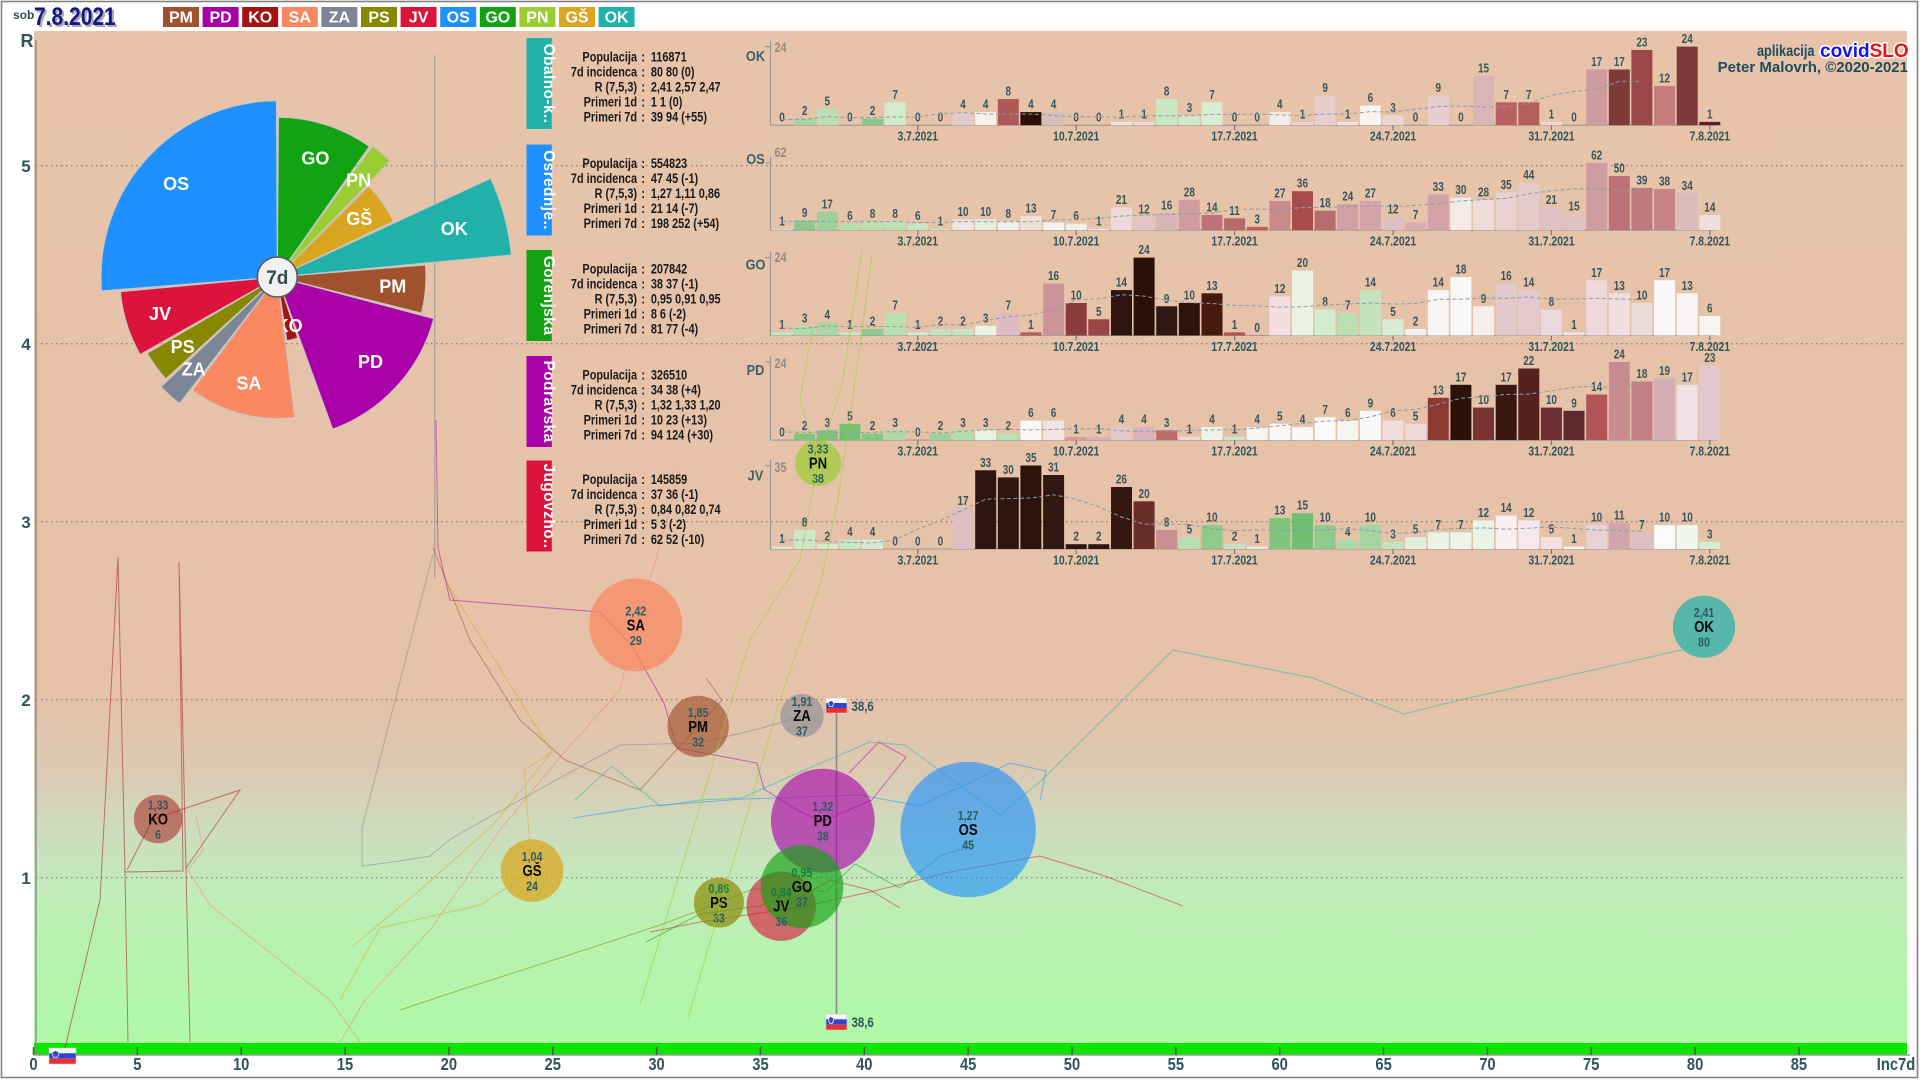 This screenshot has height=1085, width=1920. I want to click on svg-text: 80, so click(1695, 1065).